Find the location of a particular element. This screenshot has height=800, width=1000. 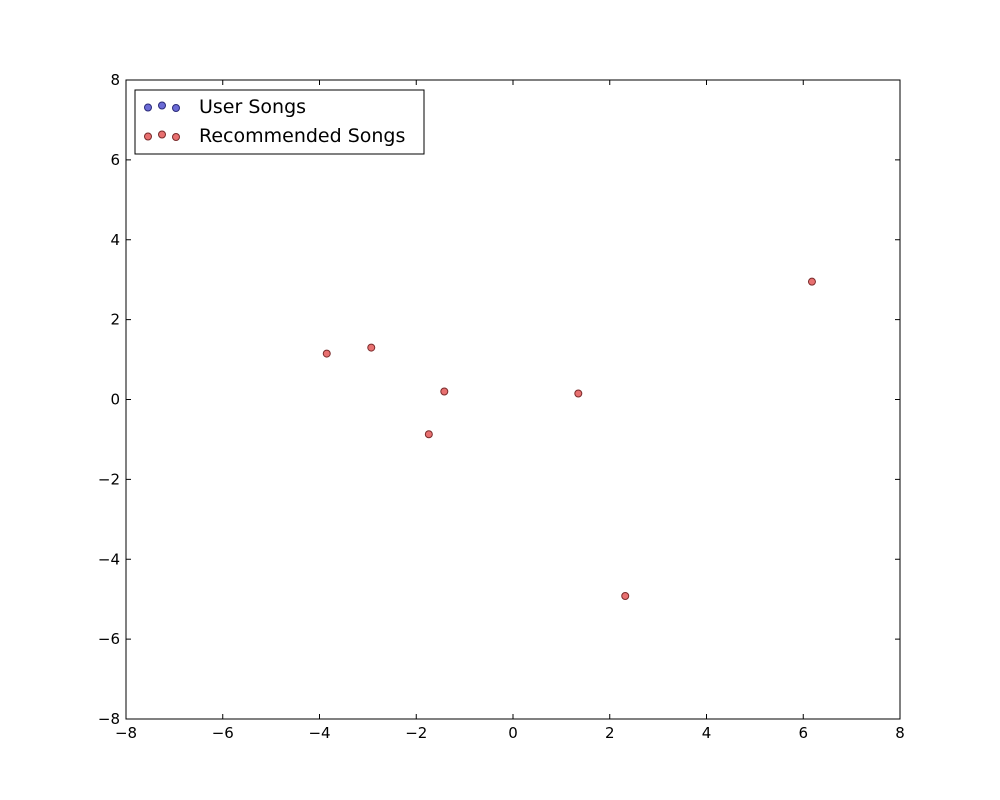

x-tick-label-5: 2 is located at coordinates (610, 733).